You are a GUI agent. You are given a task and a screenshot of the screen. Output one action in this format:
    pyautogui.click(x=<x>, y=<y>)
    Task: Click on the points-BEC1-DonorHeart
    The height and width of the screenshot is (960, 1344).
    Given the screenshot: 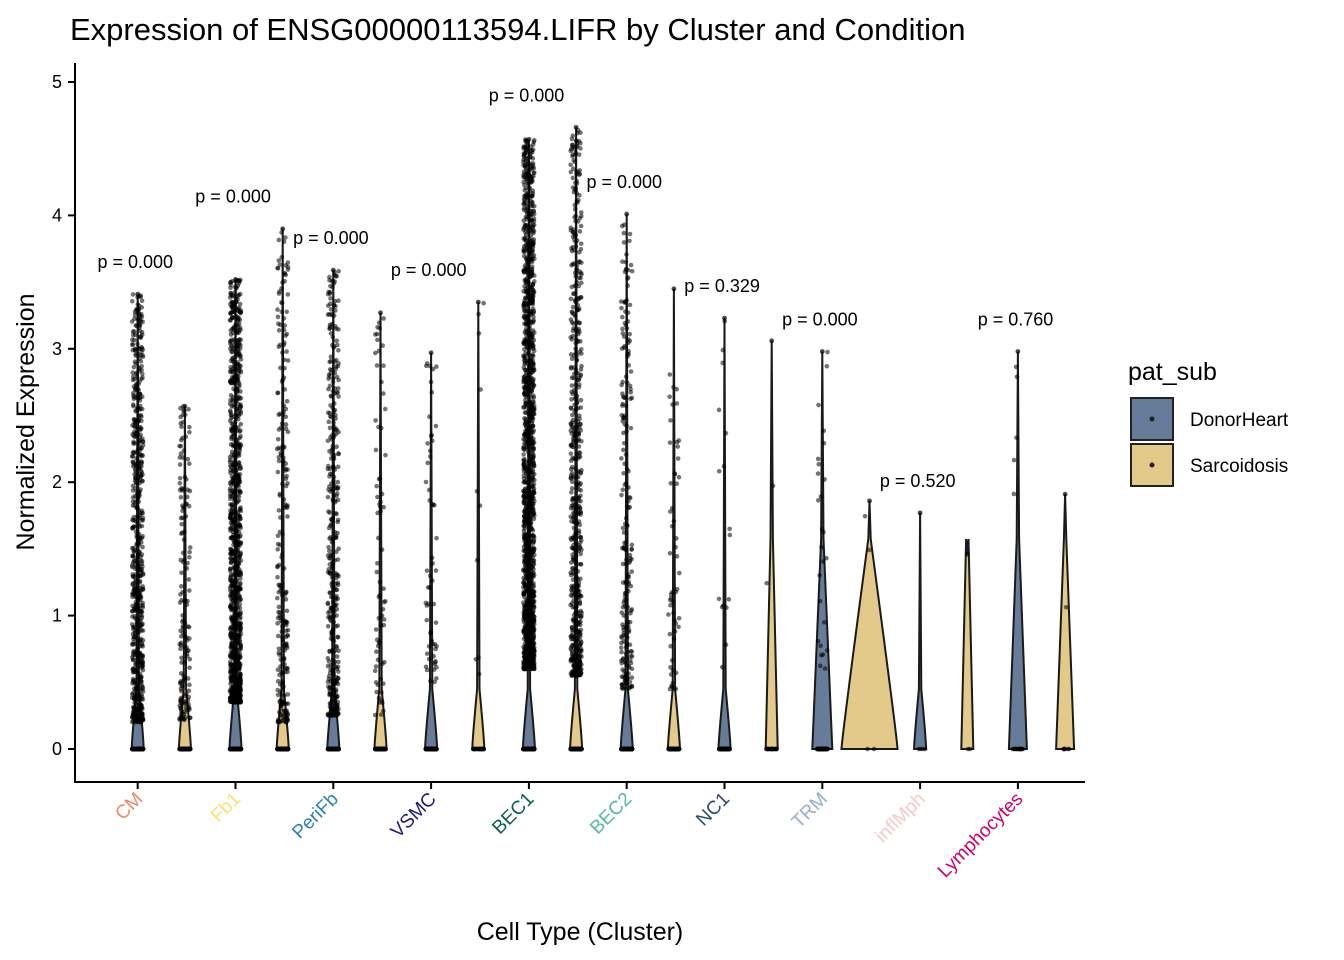 What is the action you would take?
    pyautogui.click(x=529, y=444)
    